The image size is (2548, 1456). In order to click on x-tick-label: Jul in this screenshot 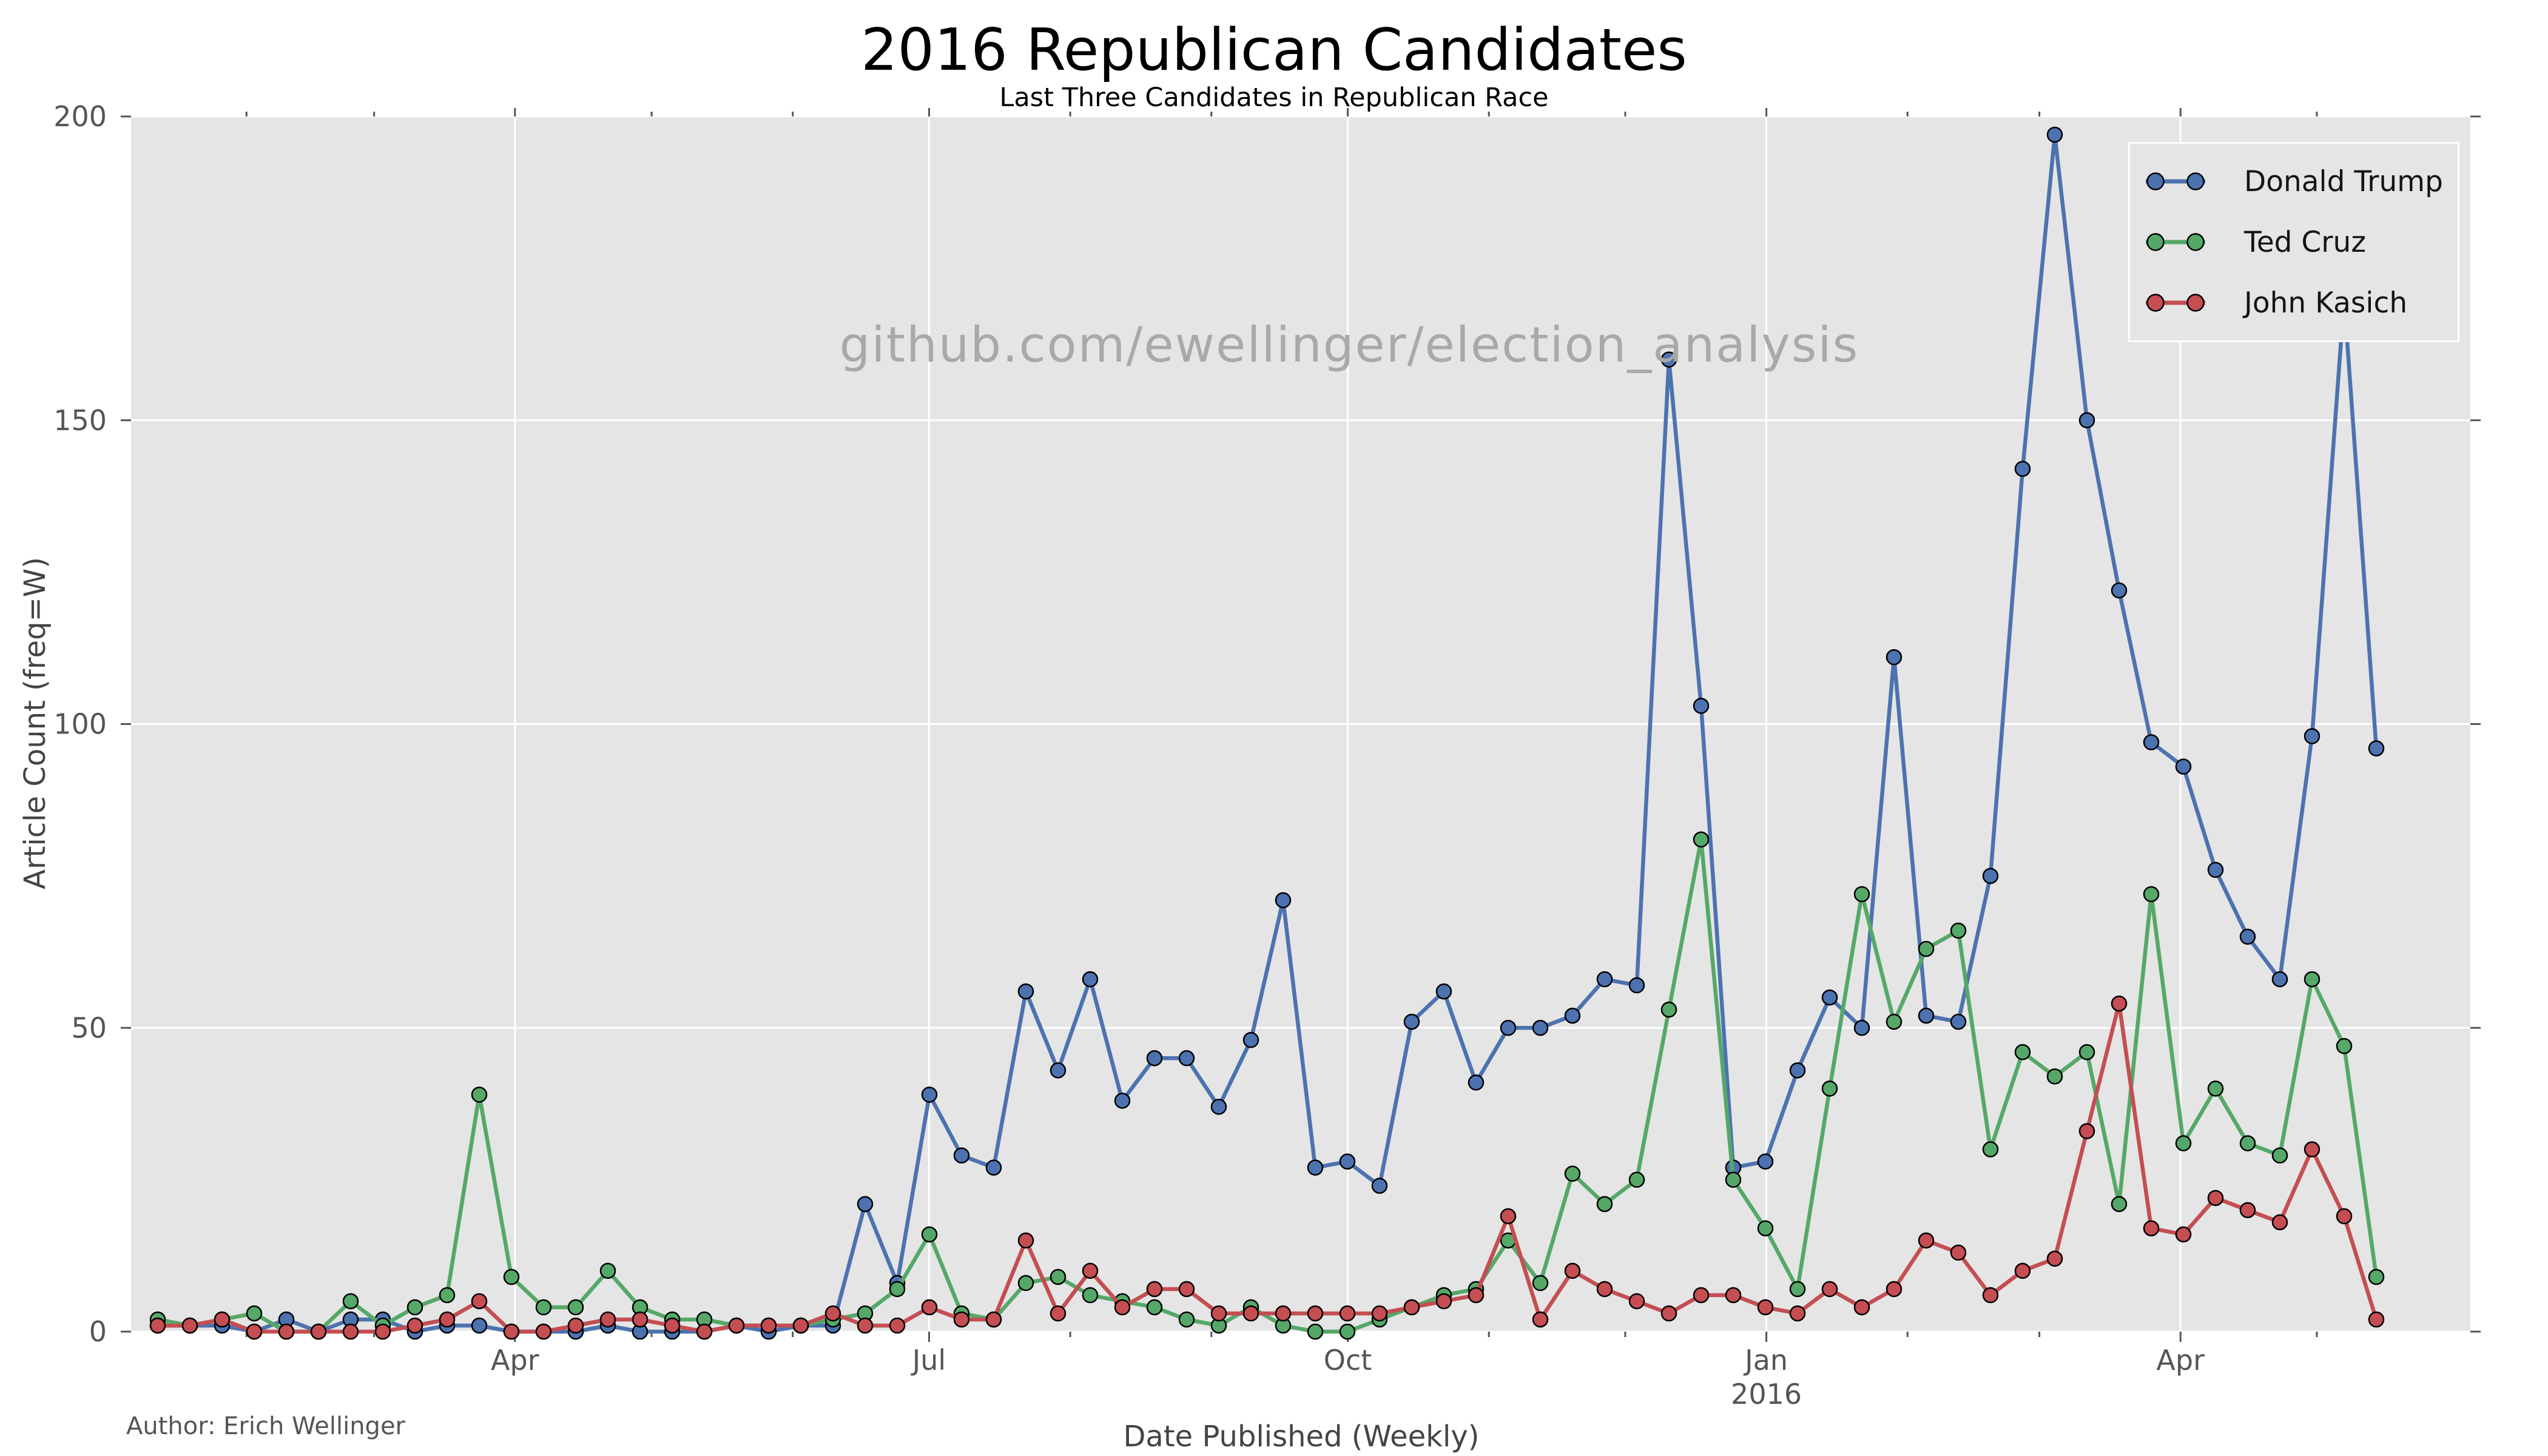, I will do `click(928, 1360)`.